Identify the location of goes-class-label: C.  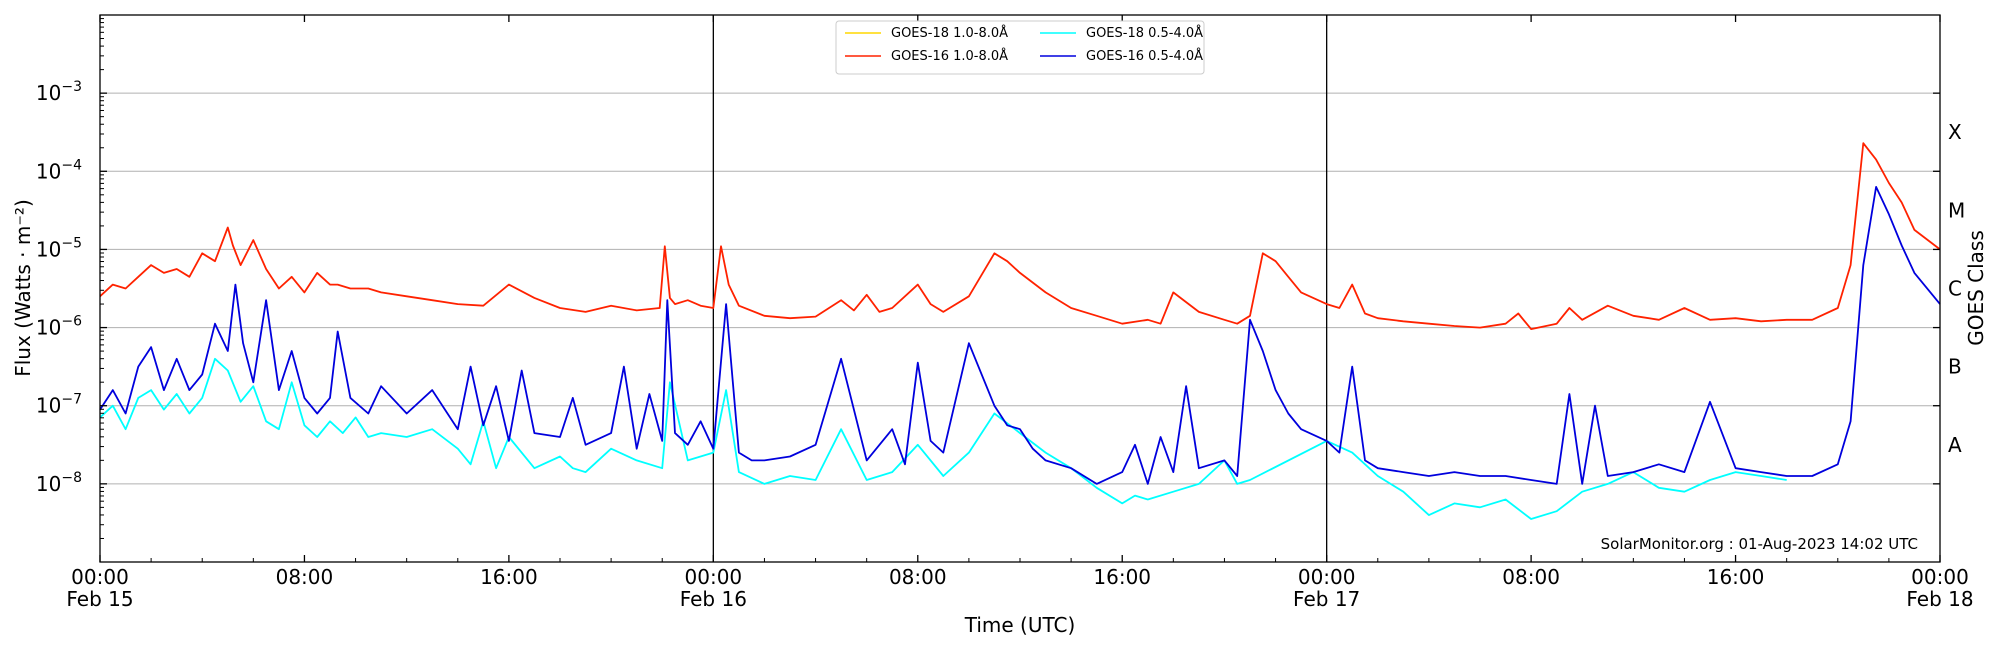
(1955, 289).